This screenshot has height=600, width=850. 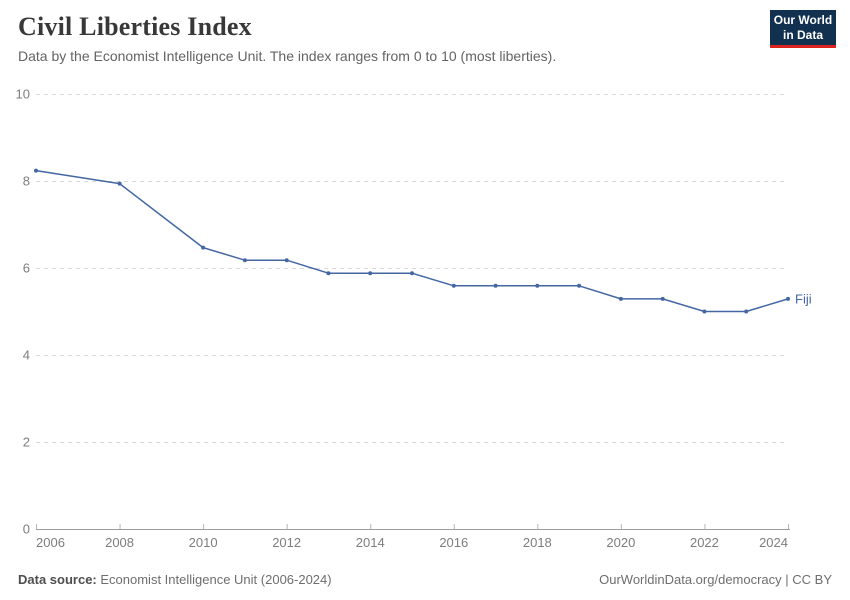 I want to click on x-tick-label: 2010, so click(x=203, y=542).